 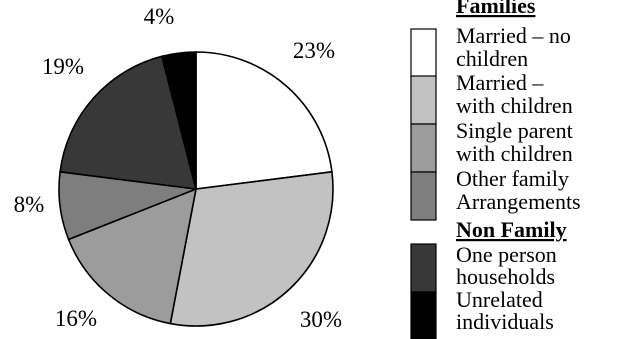 I want to click on legend-group-heading: Non Family, so click(x=511, y=229).